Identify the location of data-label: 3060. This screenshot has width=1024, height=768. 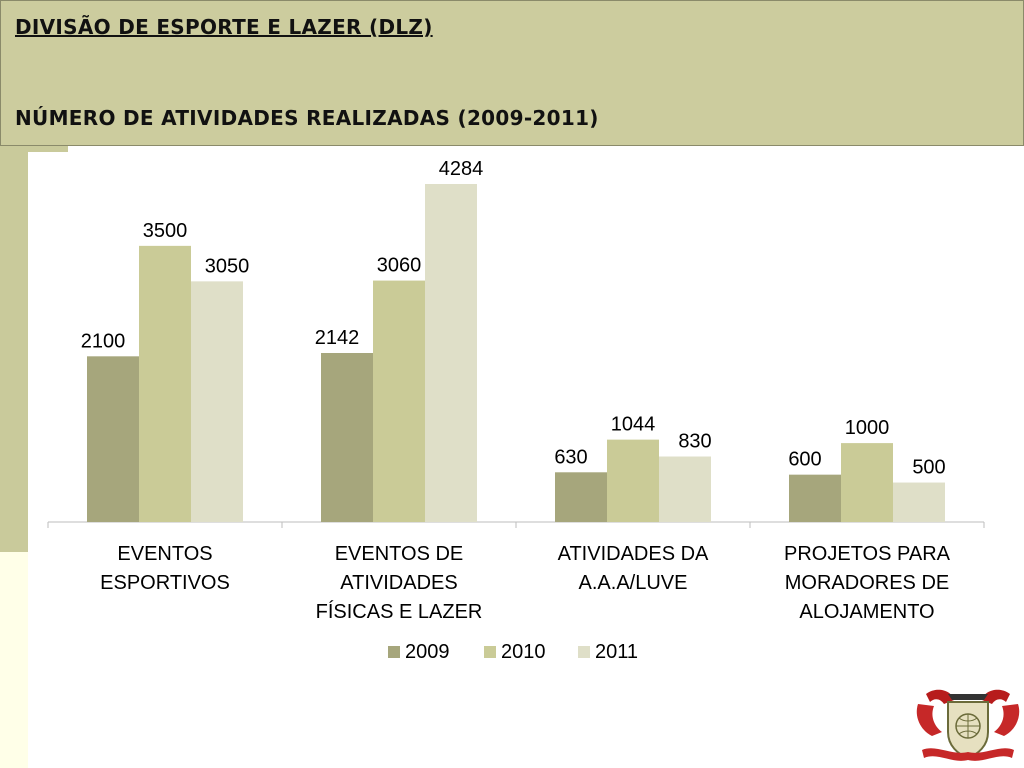
(399, 266).